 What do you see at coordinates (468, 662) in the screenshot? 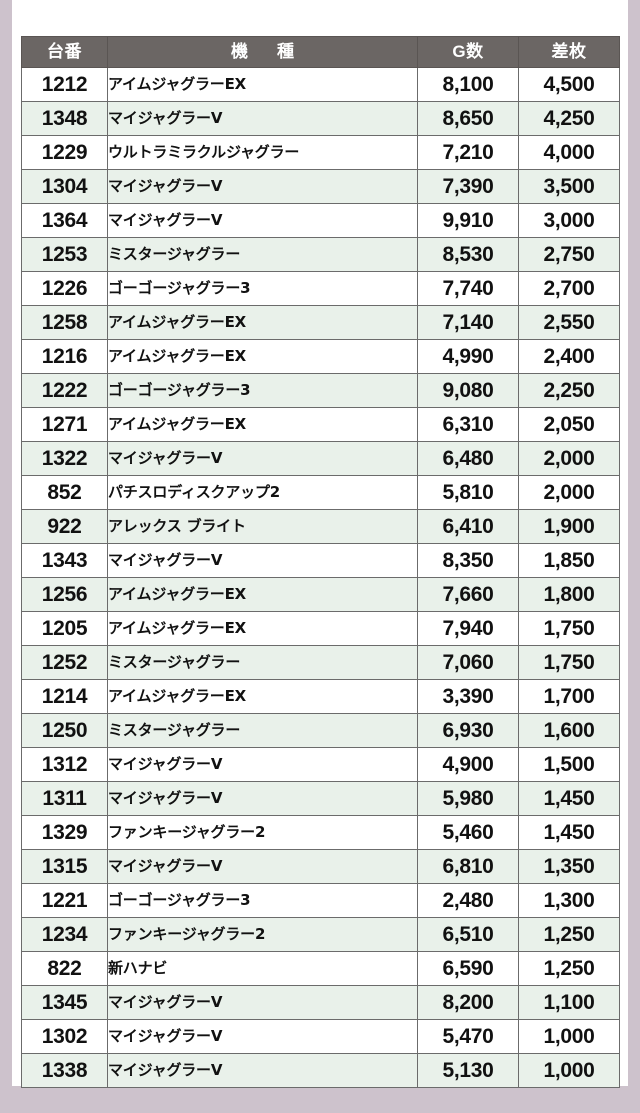
I see `cell-games: 7,060` at bounding box center [468, 662].